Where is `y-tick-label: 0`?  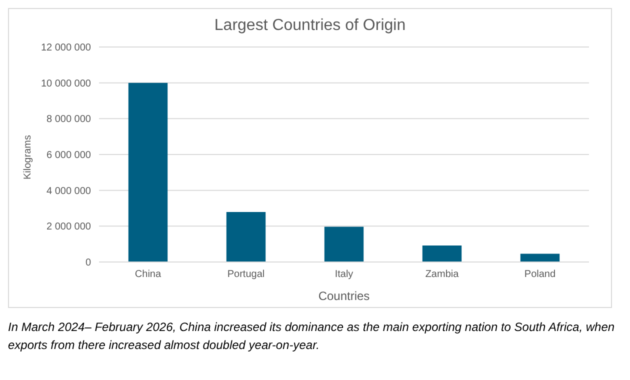 y-tick-label: 0 is located at coordinates (88, 263).